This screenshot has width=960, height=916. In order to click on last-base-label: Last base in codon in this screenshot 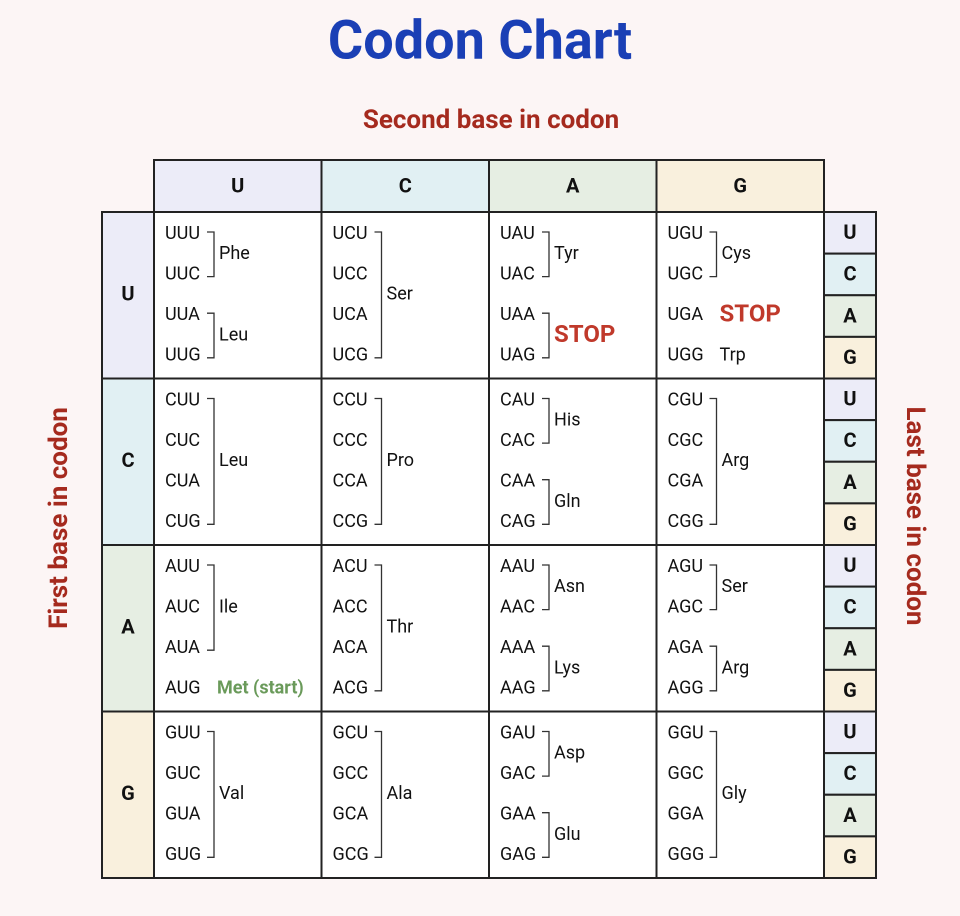, I will do `click(915, 515)`.